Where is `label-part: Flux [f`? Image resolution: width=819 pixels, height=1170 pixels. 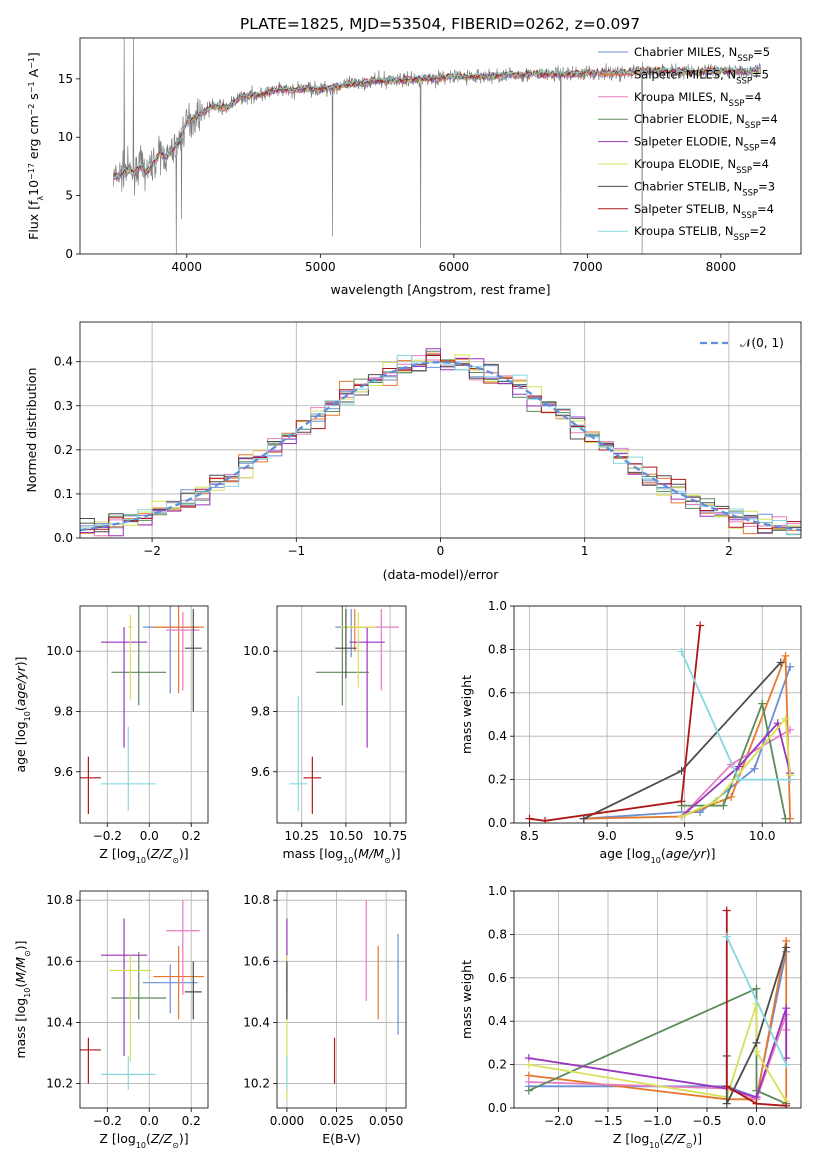
label-part: Flux [f is located at coordinates (33, 220).